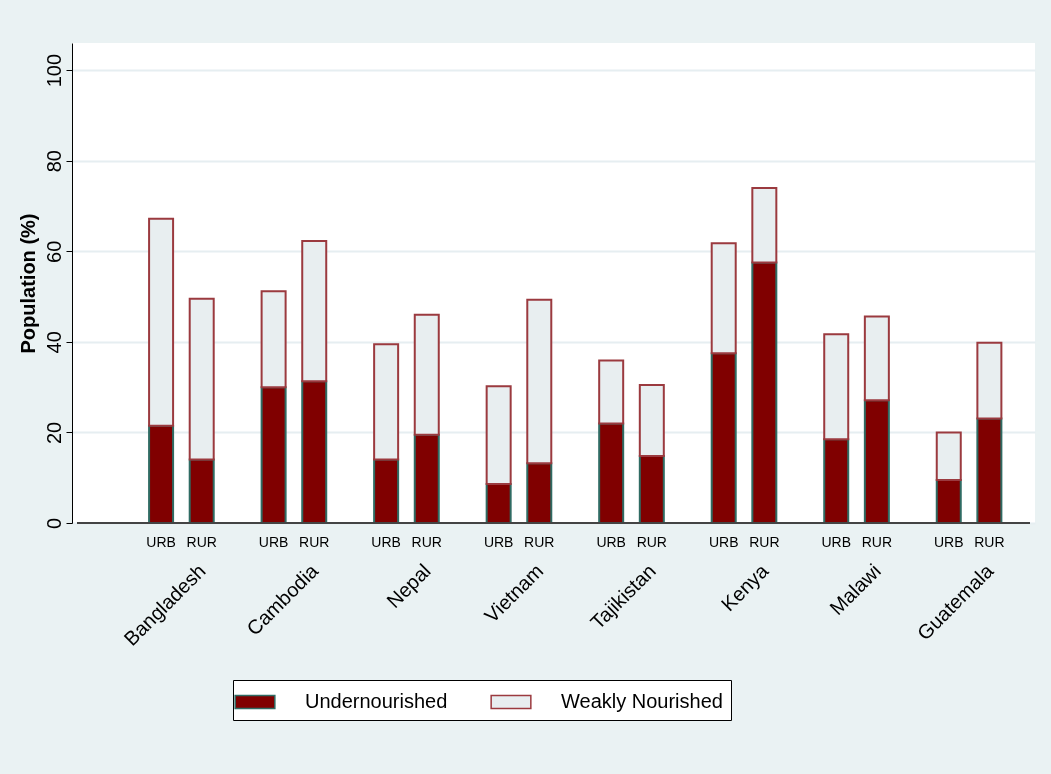  Describe the element at coordinates (53, 342) in the screenshot. I see `y-tick-label: 40` at that location.